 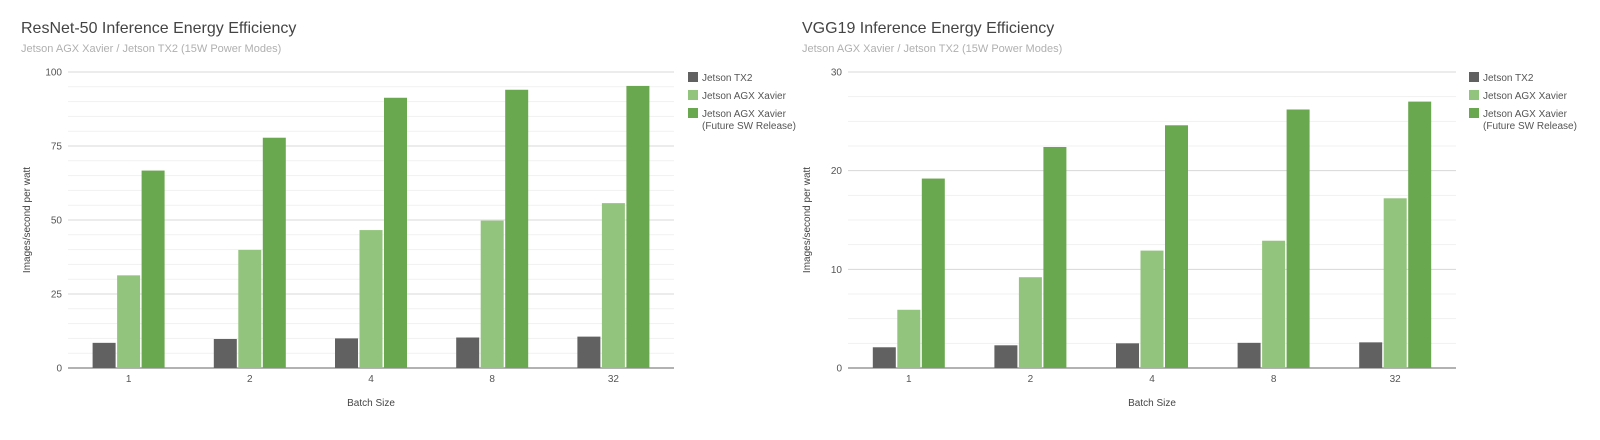 What do you see at coordinates (837, 171) in the screenshot?
I see `y-tick-label: 20` at bounding box center [837, 171].